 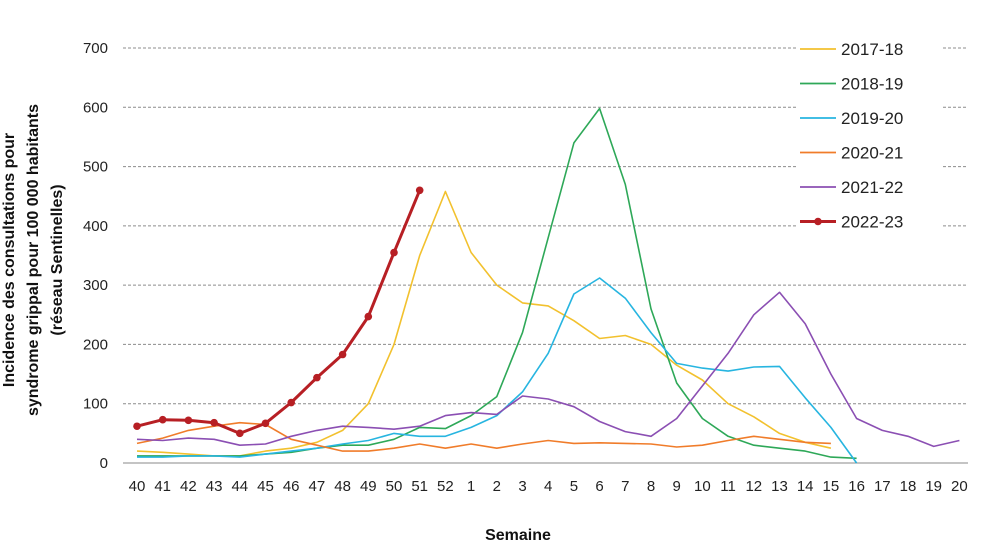 I want to click on x-tick-label-50: 50, so click(x=394, y=486).